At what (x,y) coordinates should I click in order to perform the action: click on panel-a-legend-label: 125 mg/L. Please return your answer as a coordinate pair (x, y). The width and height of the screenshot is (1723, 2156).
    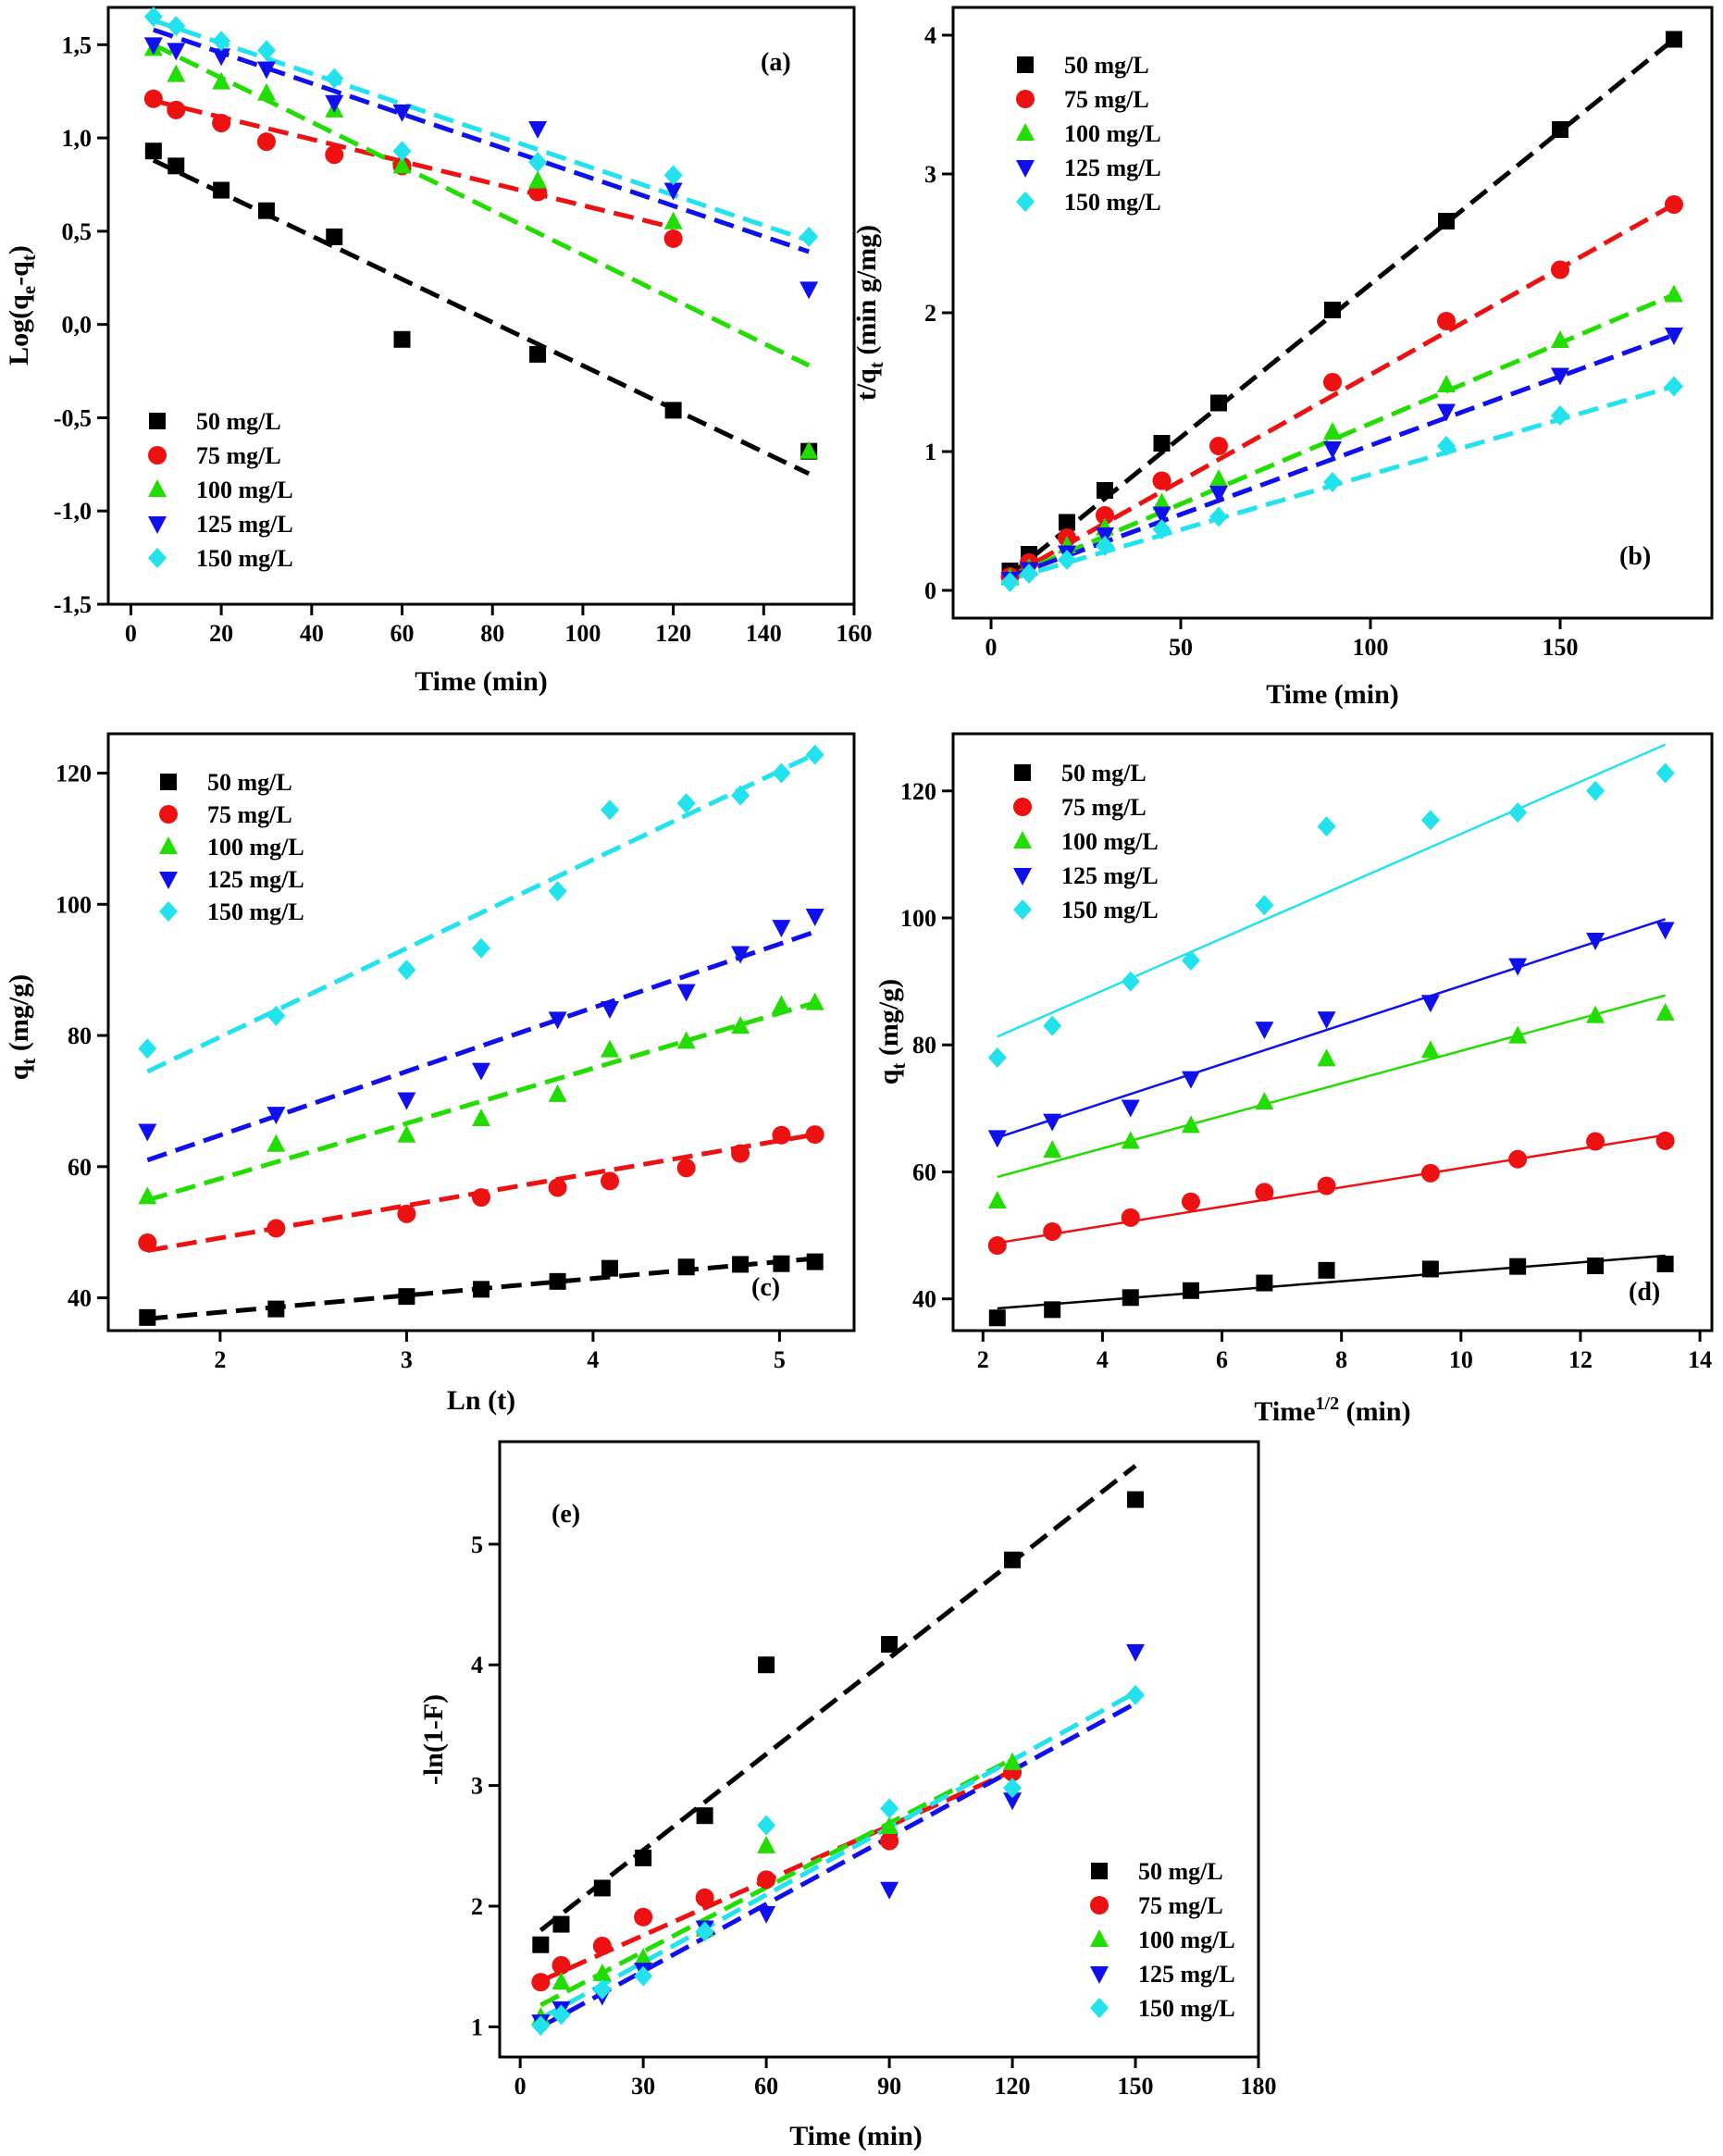
    Looking at the image, I should click on (244, 524).